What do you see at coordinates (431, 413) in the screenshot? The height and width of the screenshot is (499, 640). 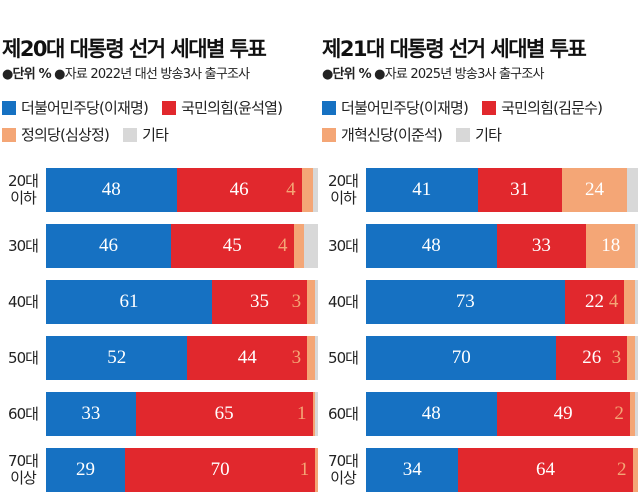 I see `value-label: 48` at bounding box center [431, 413].